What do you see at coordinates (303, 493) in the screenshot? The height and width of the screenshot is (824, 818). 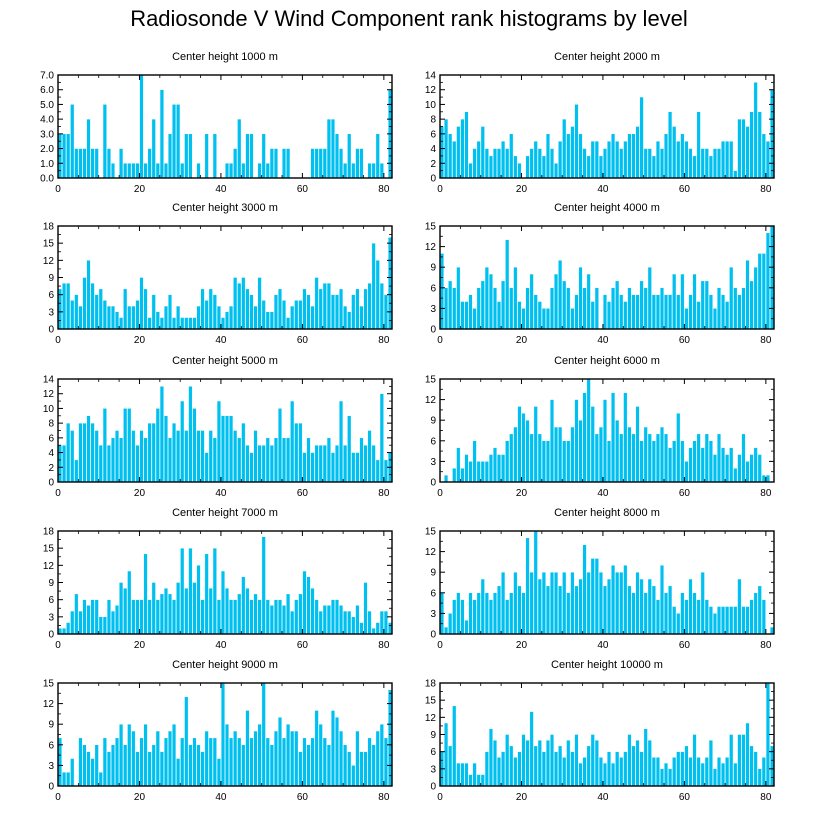 I see `x-tick-label: 60` at bounding box center [303, 493].